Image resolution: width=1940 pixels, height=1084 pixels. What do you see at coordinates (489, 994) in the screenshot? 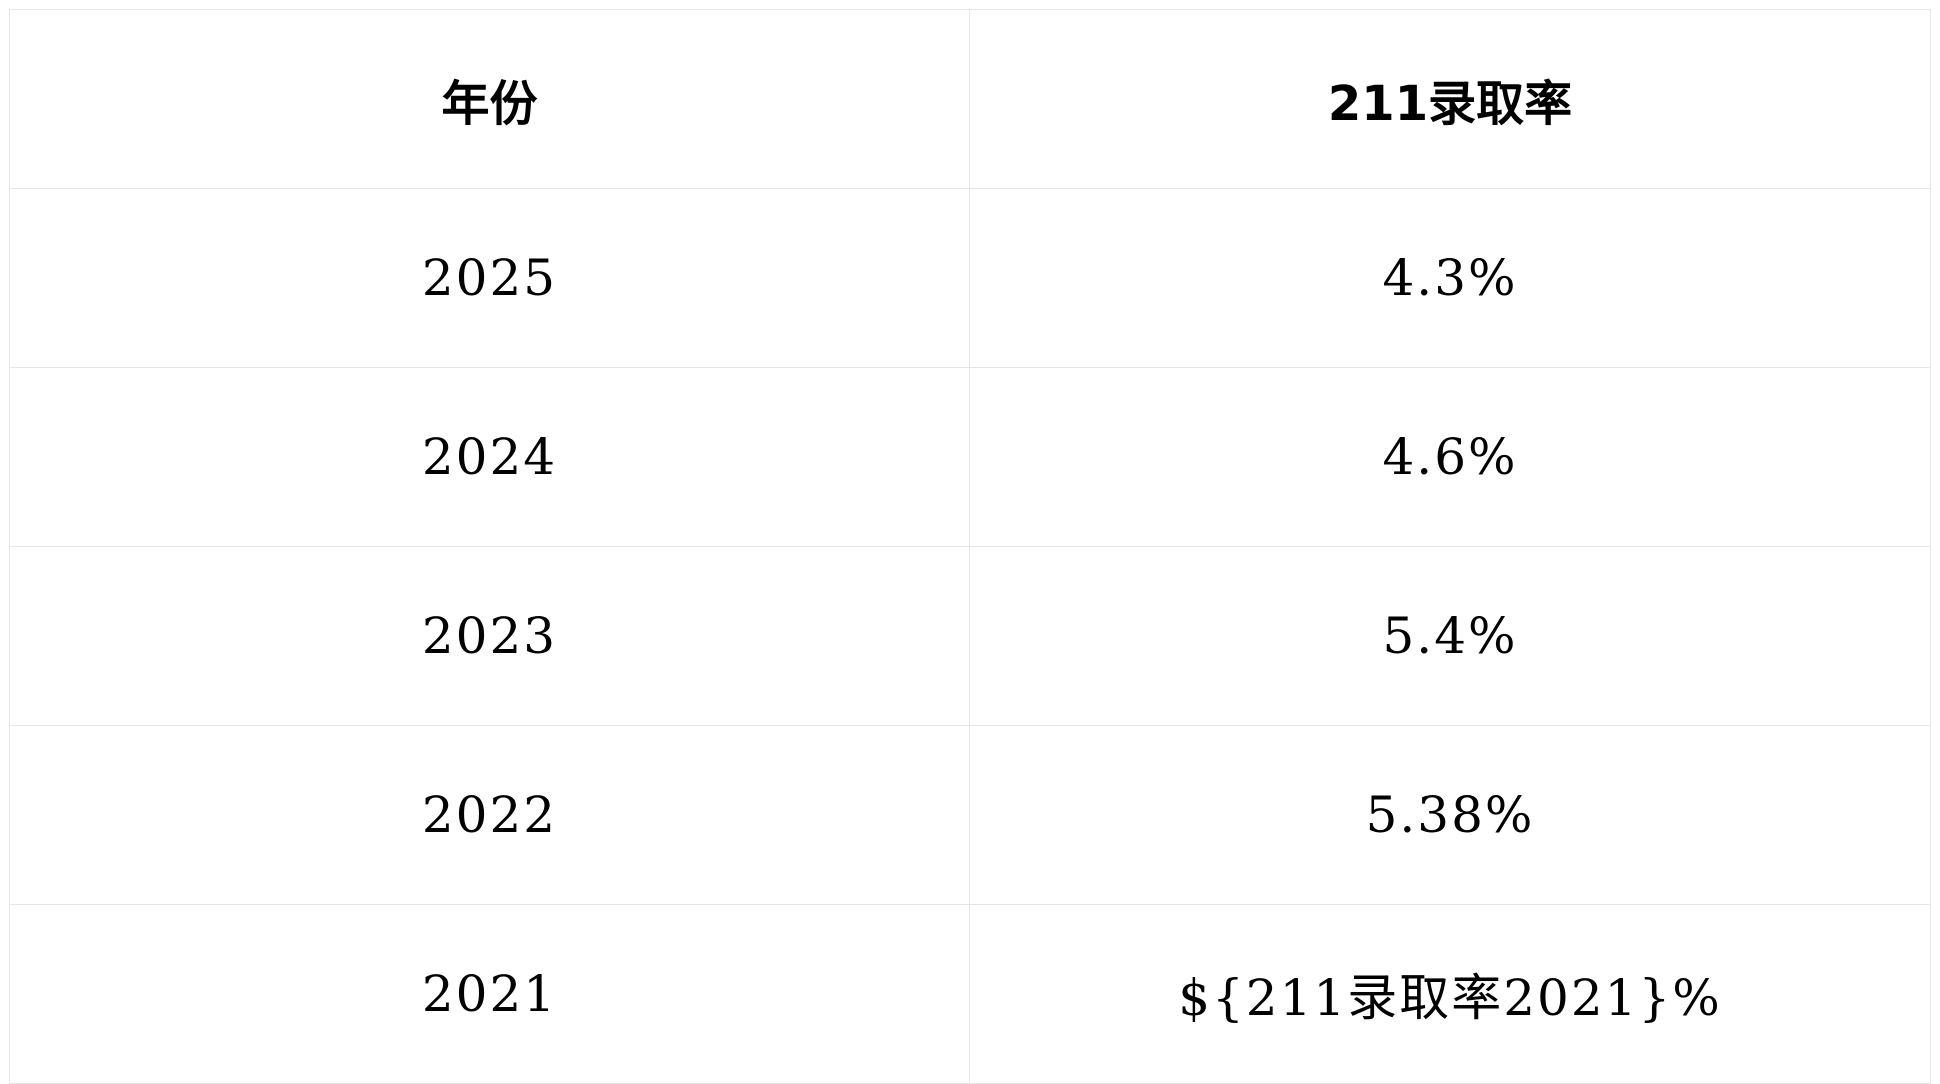
I see `cell-year: 2021` at bounding box center [489, 994].